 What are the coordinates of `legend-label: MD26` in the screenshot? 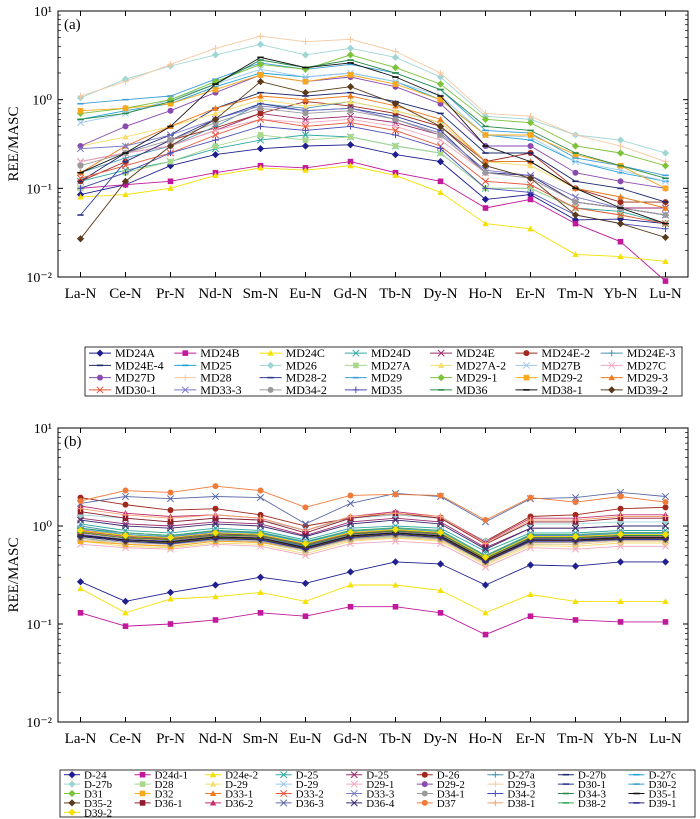 It's located at (301, 365).